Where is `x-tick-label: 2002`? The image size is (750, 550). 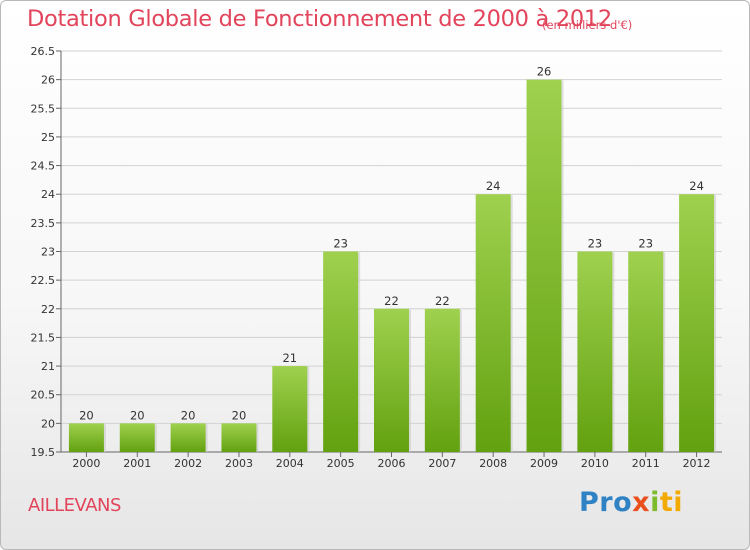 x-tick-label: 2002 is located at coordinates (188, 463).